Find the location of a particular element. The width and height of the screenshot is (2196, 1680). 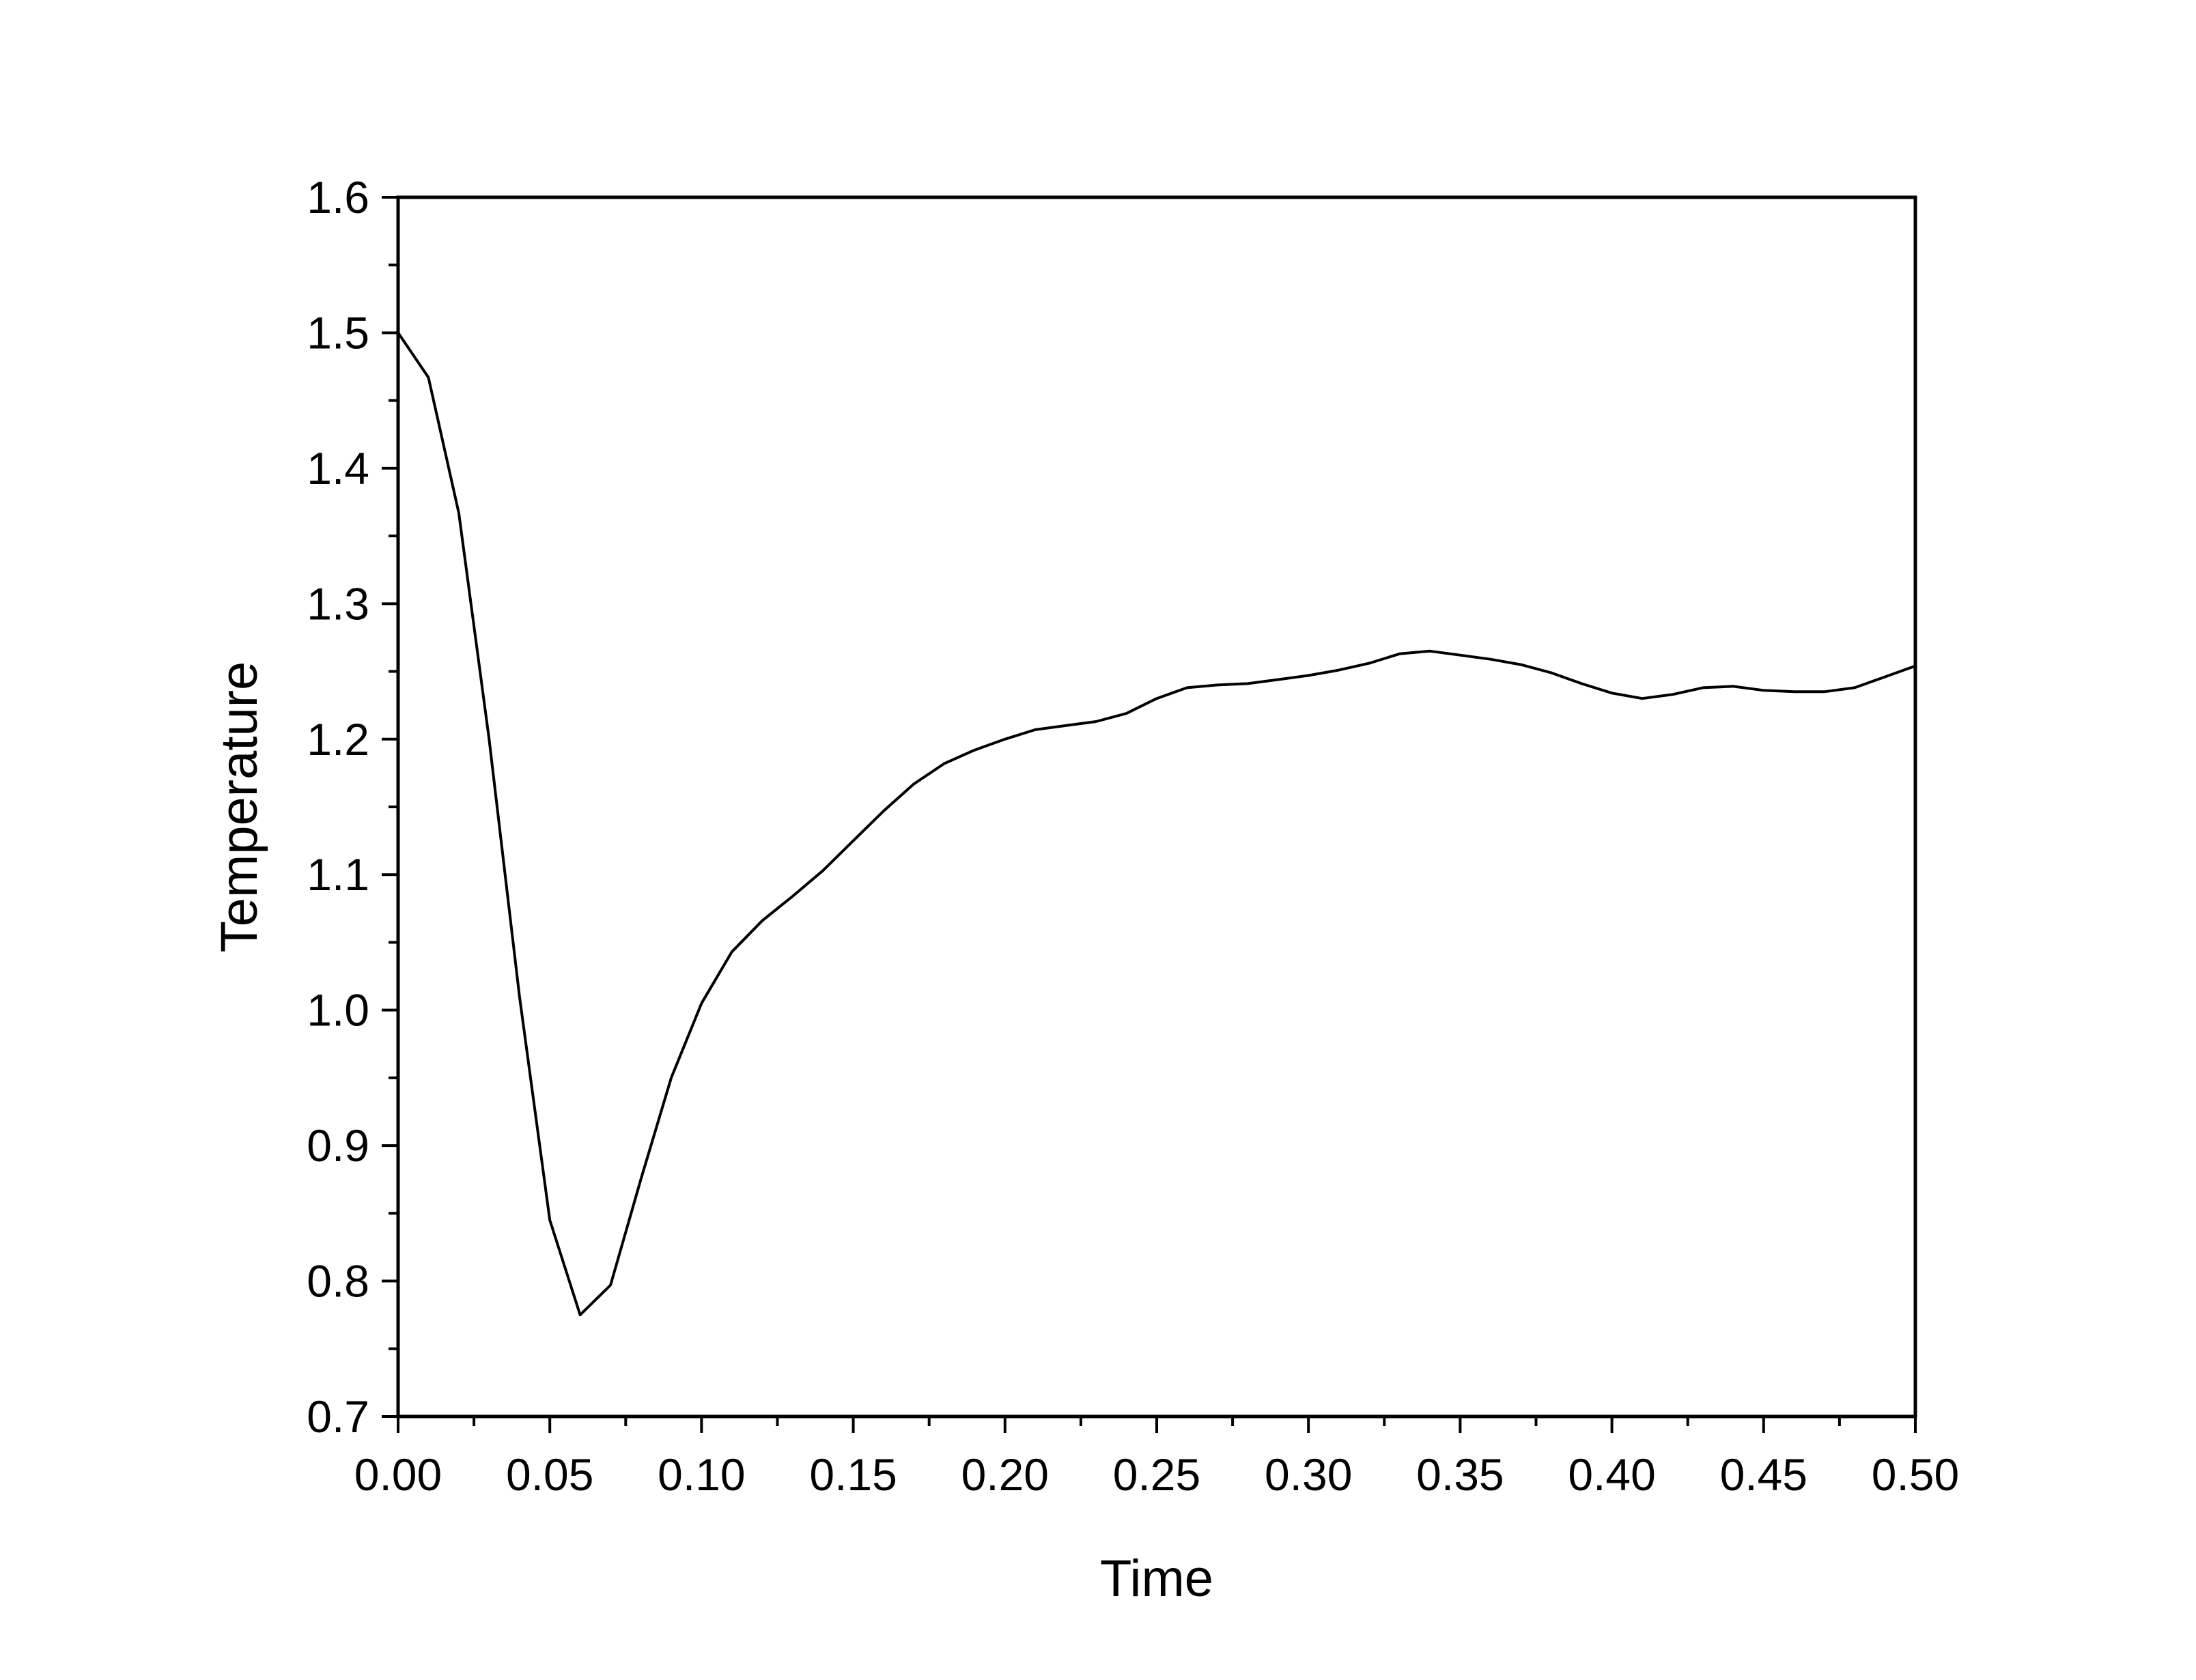

y-tick-labels: 0.7 0.8 0.9 1.0 1.1 1.2 1.3 1.4 1.5 1.6 is located at coordinates (338, 807).